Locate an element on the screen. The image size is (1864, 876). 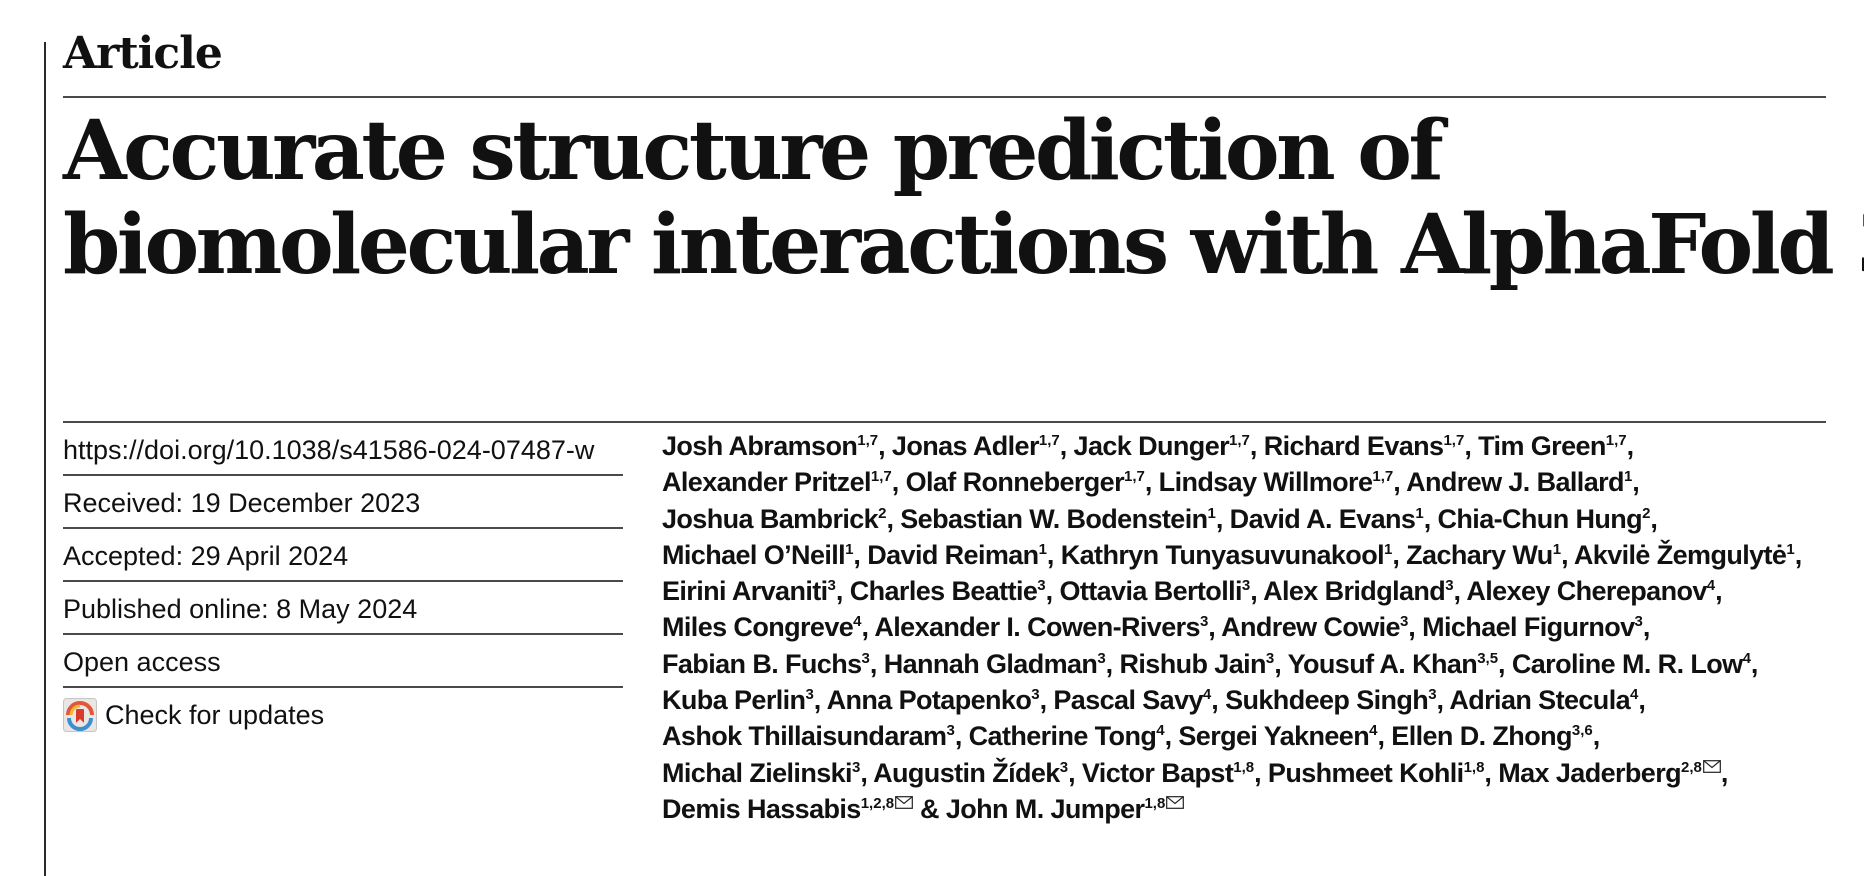
author-name: Yousuf A. Khan3,5 is located at coordinates (1393, 664).